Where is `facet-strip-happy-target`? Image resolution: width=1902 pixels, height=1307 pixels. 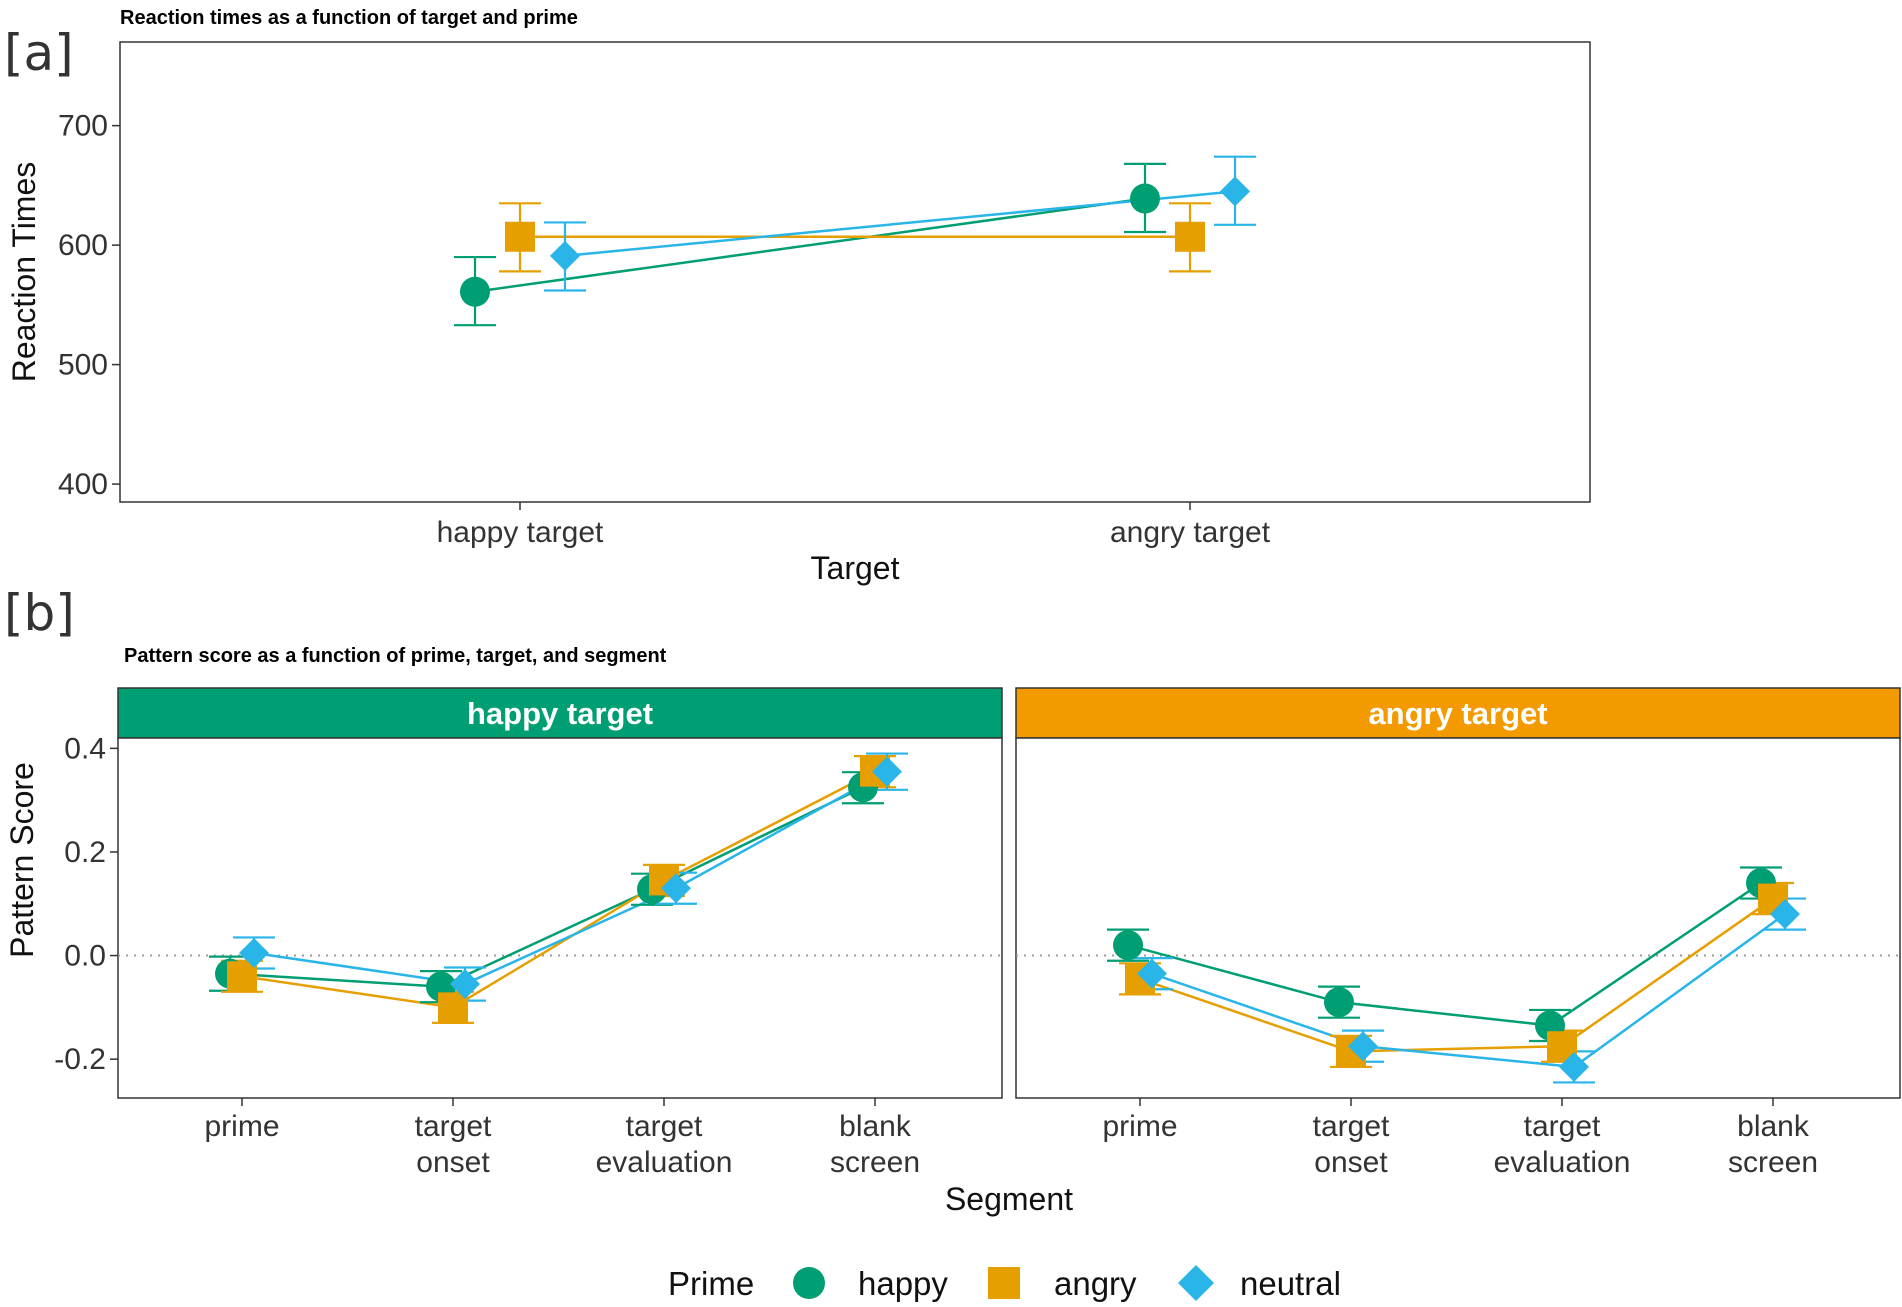
facet-strip-happy-target is located at coordinates (560, 713).